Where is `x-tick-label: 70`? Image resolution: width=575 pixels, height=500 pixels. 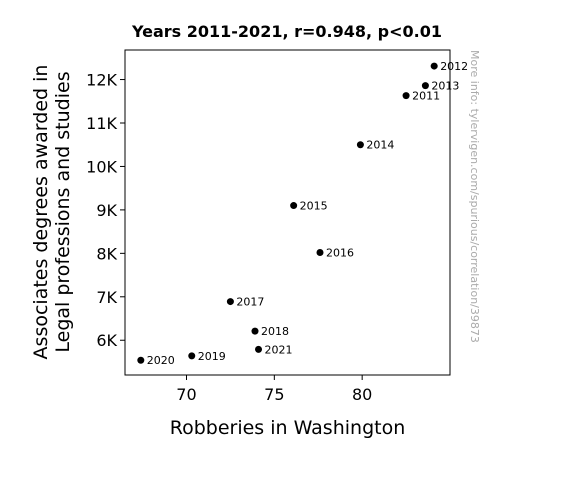 x-tick-label: 70 is located at coordinates (186, 394).